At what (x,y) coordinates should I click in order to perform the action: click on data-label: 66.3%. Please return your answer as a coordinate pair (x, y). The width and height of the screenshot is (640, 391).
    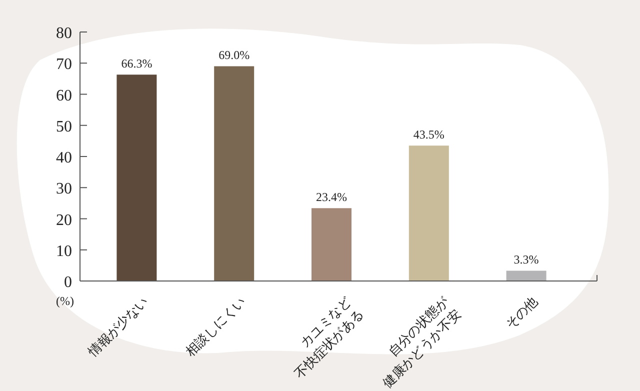
    Looking at the image, I should click on (136, 63).